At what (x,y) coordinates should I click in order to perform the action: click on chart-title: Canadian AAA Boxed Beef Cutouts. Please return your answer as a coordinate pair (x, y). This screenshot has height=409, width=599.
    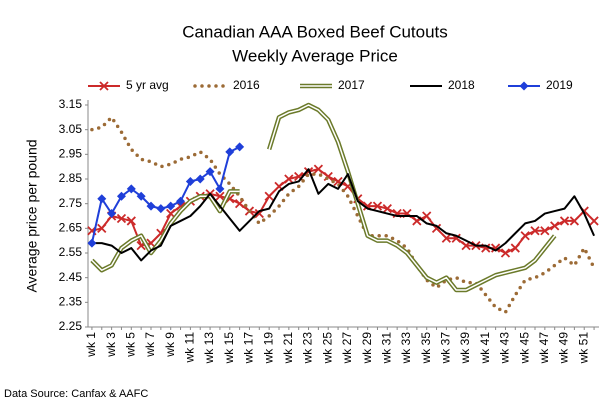
    Looking at the image, I should click on (315, 31).